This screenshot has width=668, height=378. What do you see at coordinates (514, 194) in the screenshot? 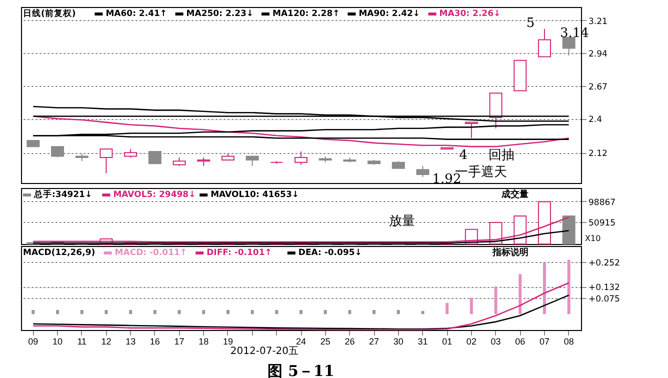
I see `annotation: 成交量` at bounding box center [514, 194].